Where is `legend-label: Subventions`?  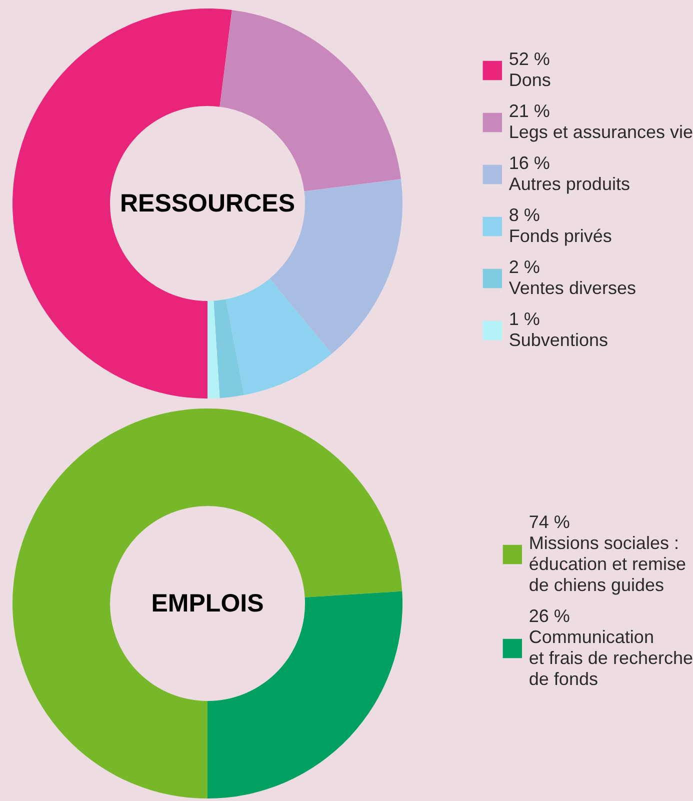
legend-label: Subventions is located at coordinates (558, 340).